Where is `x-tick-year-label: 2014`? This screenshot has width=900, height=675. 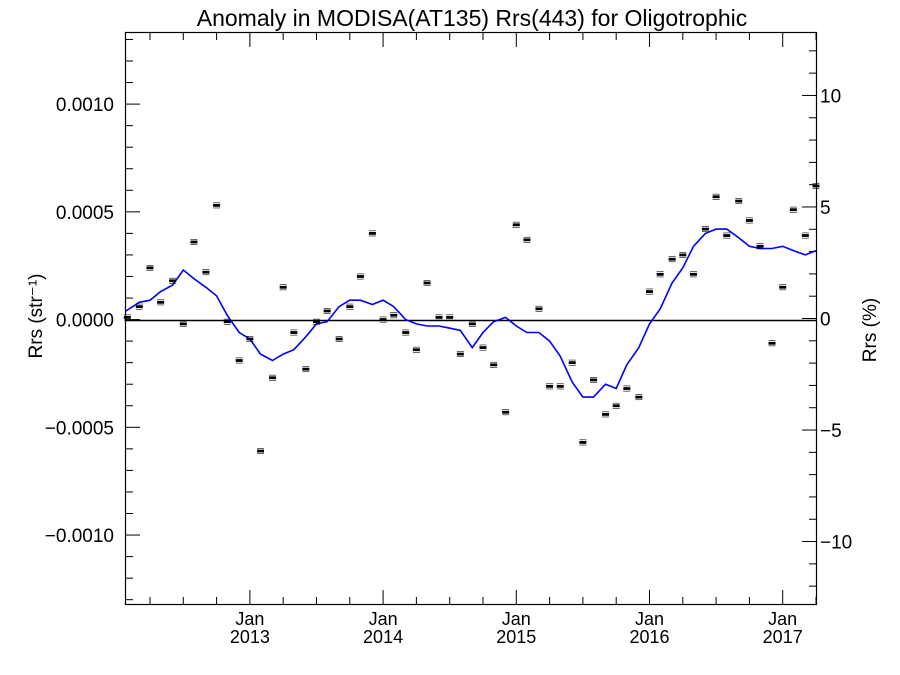
x-tick-year-label: 2014 is located at coordinates (383, 637).